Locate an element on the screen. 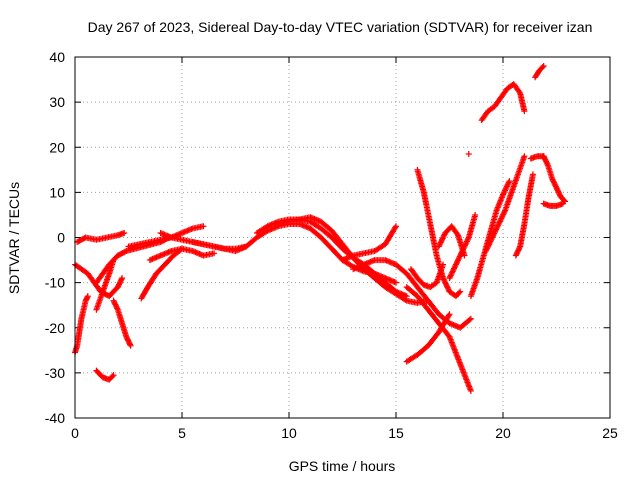 Image resolution: width=640 pixels, height=480 pixels. series-track-a is located at coordinates (101, 237).